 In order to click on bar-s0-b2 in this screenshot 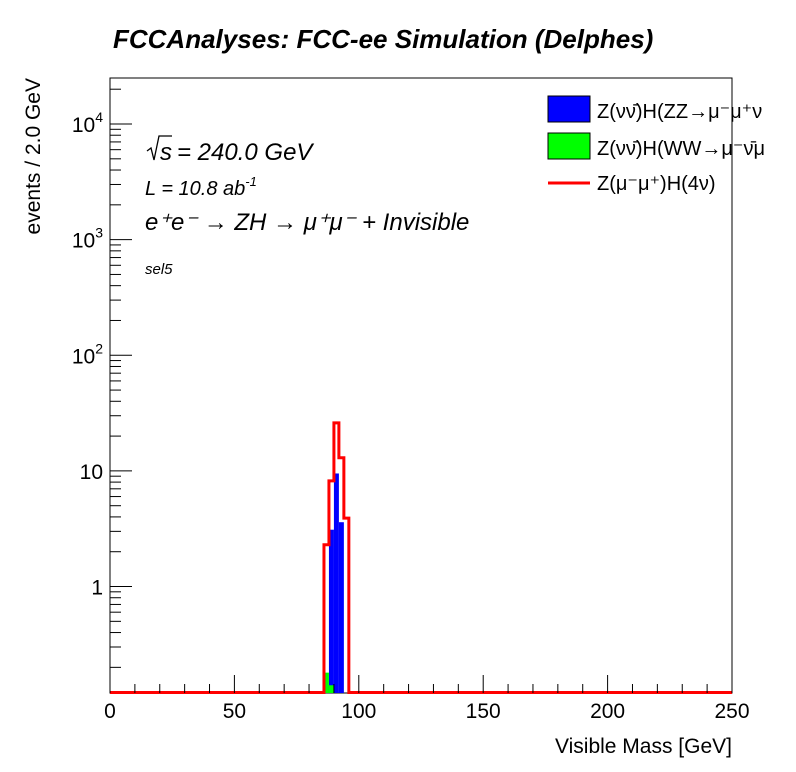, I will do `click(336, 583)`.